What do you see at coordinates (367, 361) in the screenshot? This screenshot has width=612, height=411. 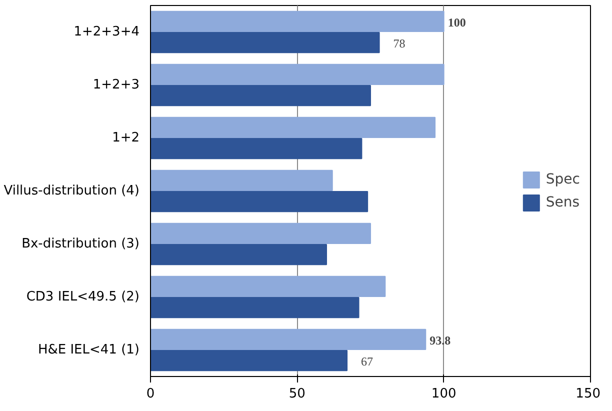 I see `data-label: 67` at bounding box center [367, 361].